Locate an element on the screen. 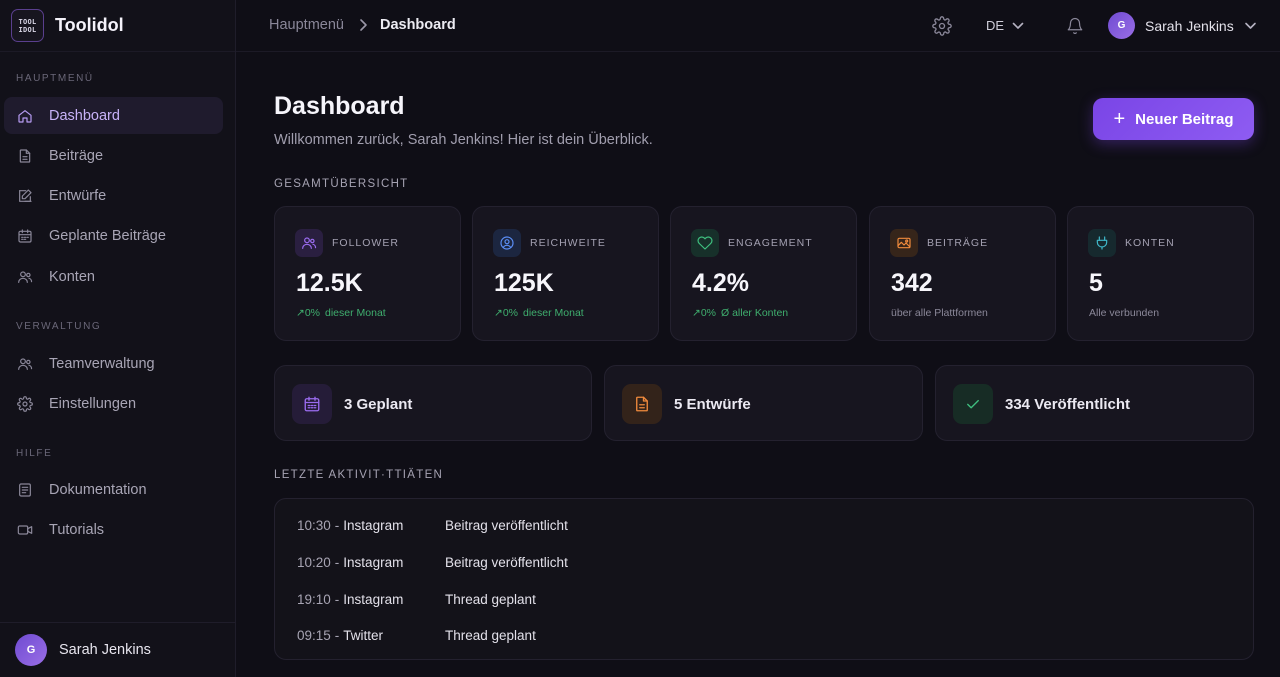  activity-section-label: LETZTE AKTIVIT·TTIÄTEN is located at coordinates (359, 475).